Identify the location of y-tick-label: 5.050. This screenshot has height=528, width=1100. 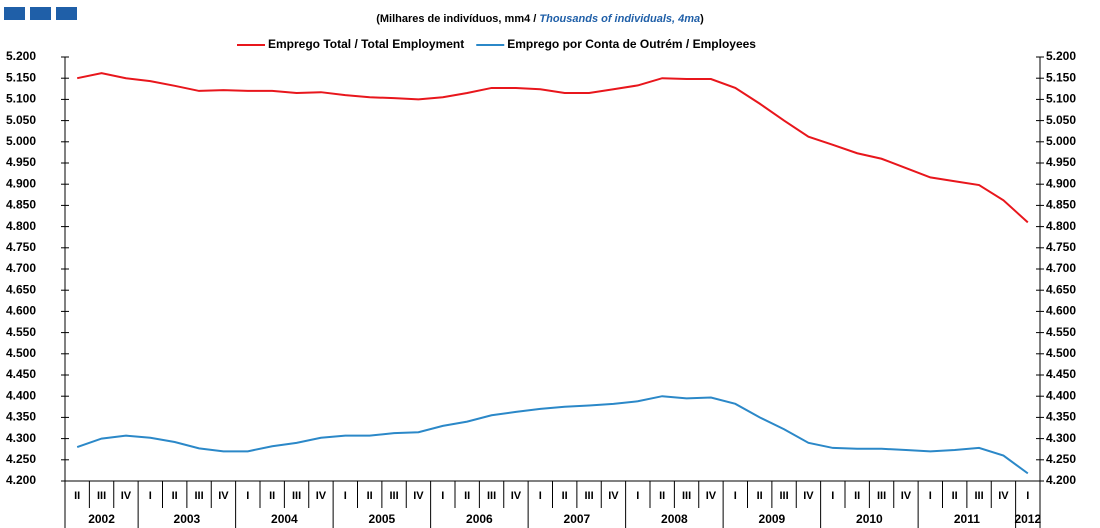
(21, 120).